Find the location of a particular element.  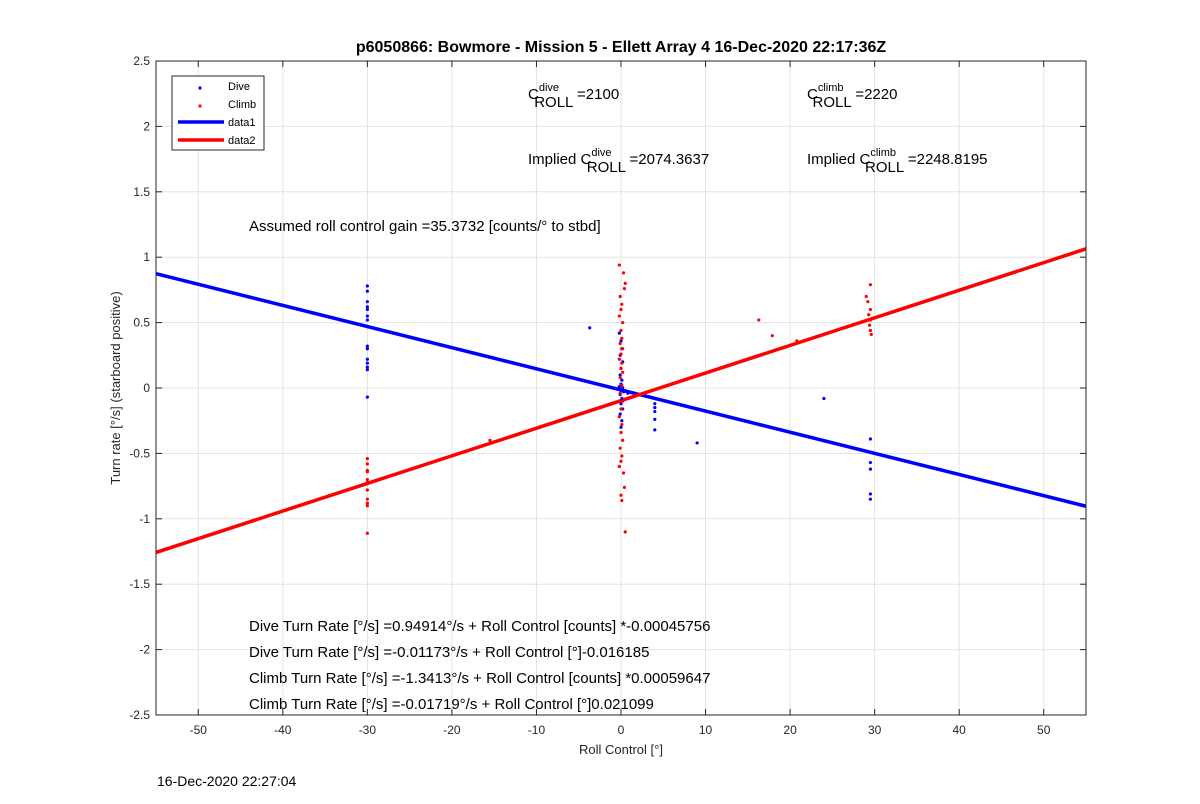

coefficient-annotation: Implied Cdive ROLL =2074.3637 is located at coordinates (618, 161).